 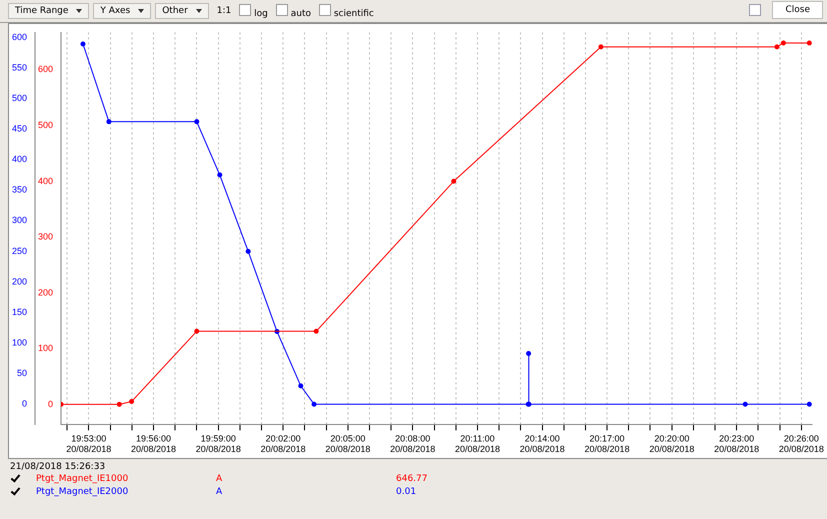 What do you see at coordinates (58, 467) in the screenshot?
I see `text: 21/08/2018 15:26:33` at bounding box center [58, 467].